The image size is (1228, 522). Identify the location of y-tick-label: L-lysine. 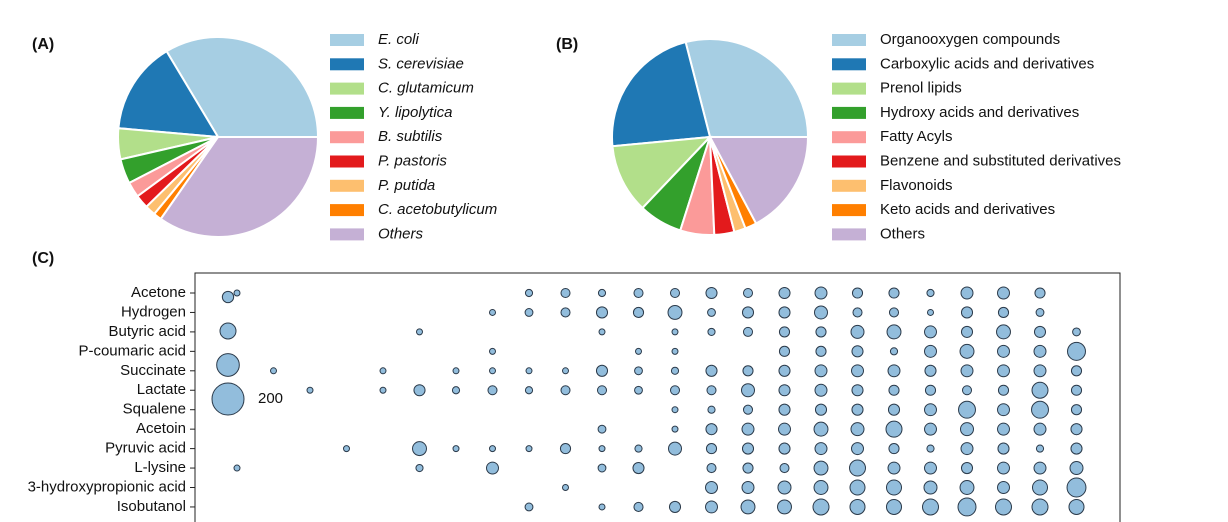
(160, 467).